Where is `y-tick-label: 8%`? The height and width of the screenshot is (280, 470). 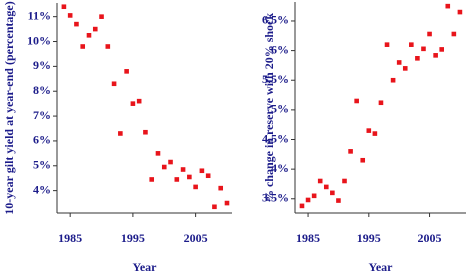 y-tick-label: 8% is located at coordinates (42, 90).